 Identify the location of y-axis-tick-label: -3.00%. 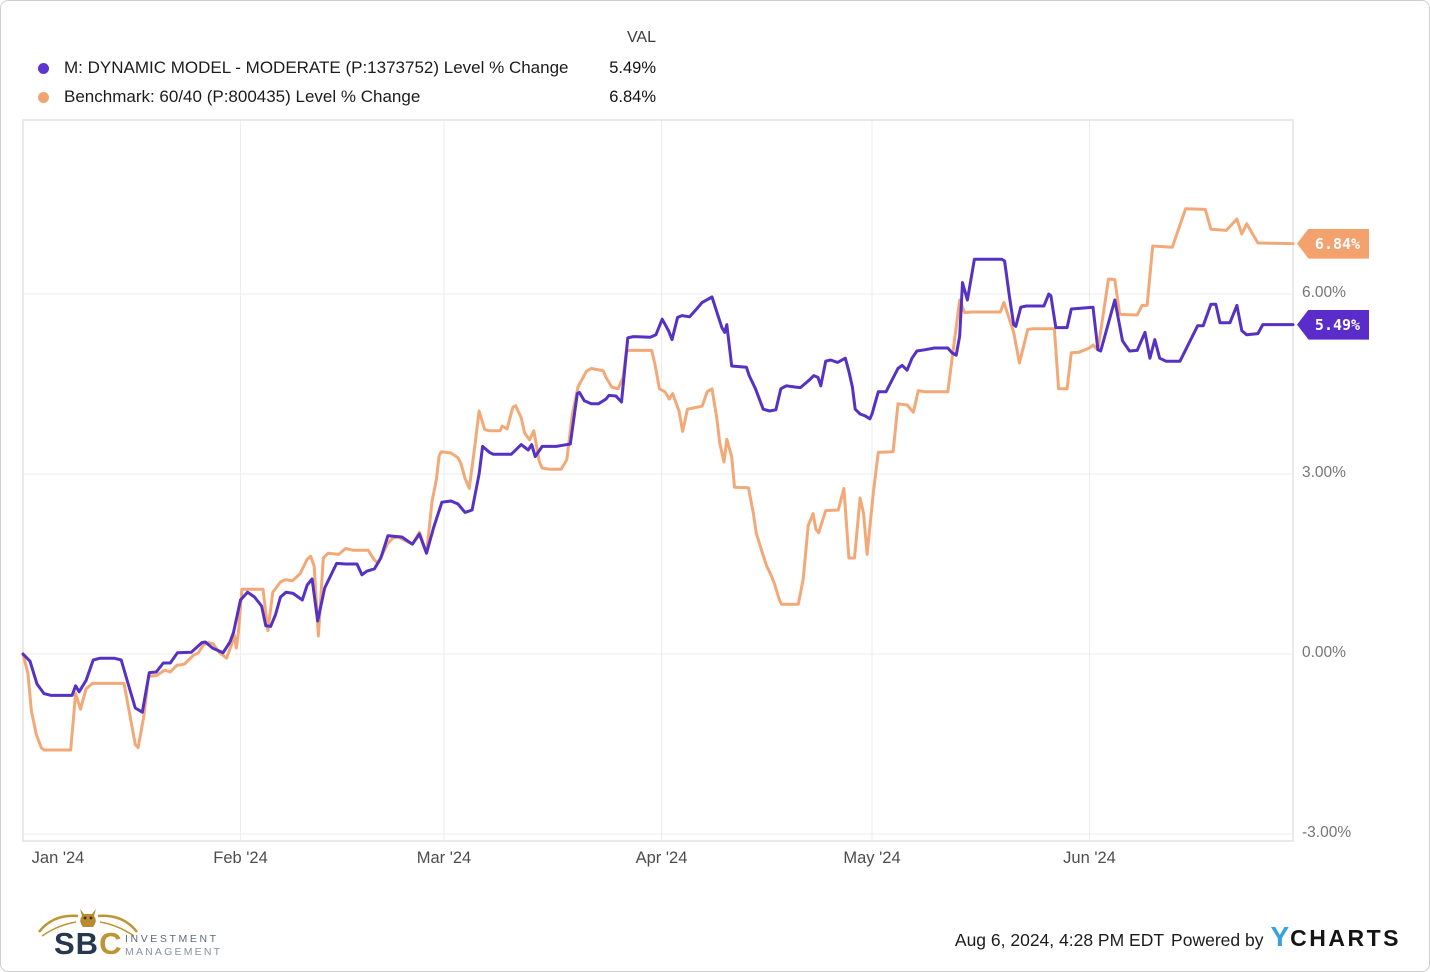
(1327, 832).